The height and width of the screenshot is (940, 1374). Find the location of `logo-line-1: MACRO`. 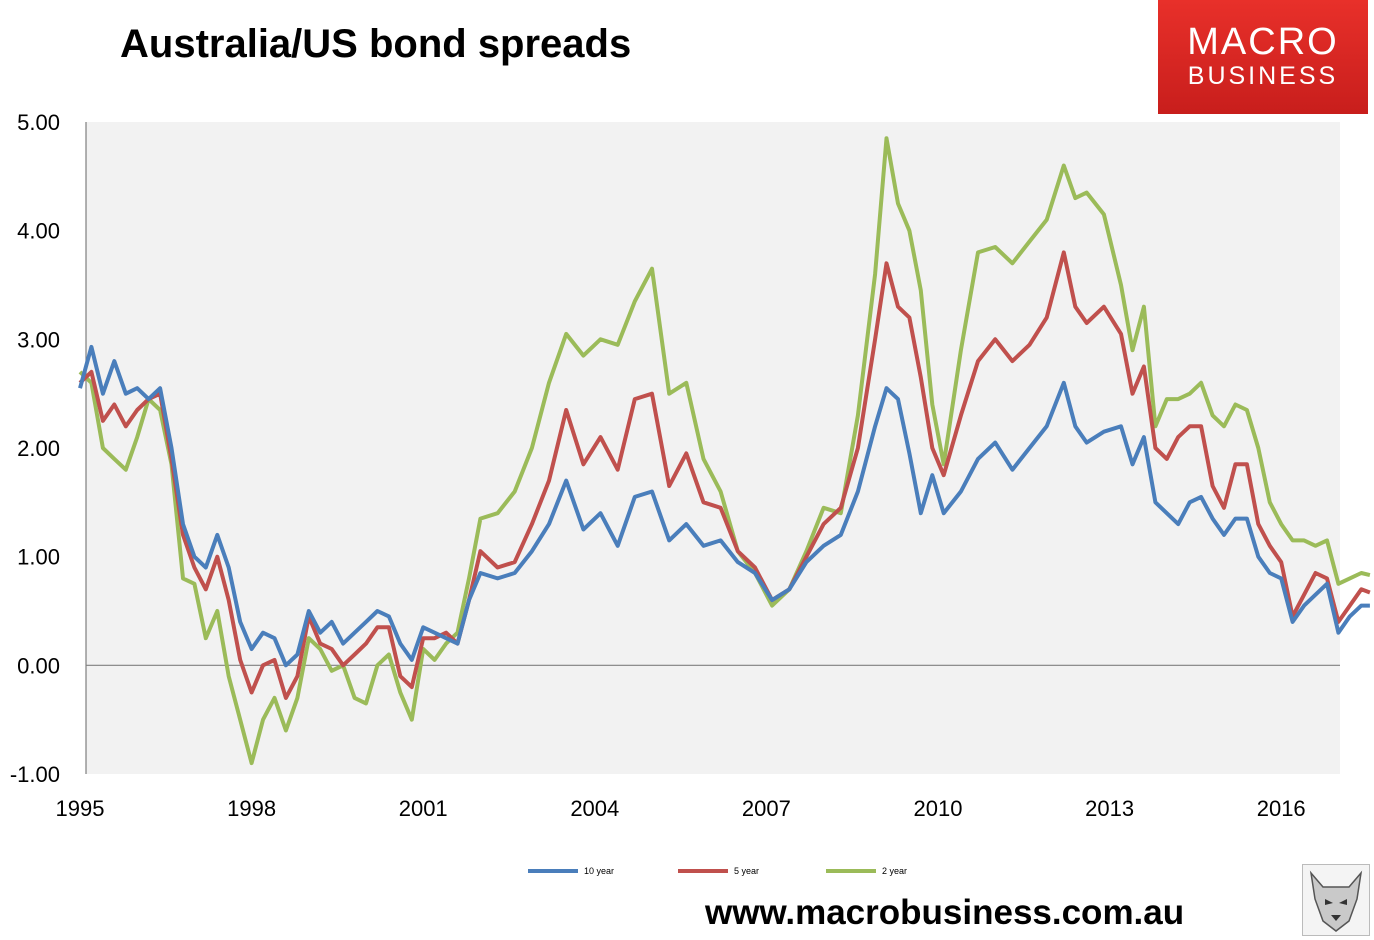

logo-line-1: MACRO is located at coordinates (1263, 42).